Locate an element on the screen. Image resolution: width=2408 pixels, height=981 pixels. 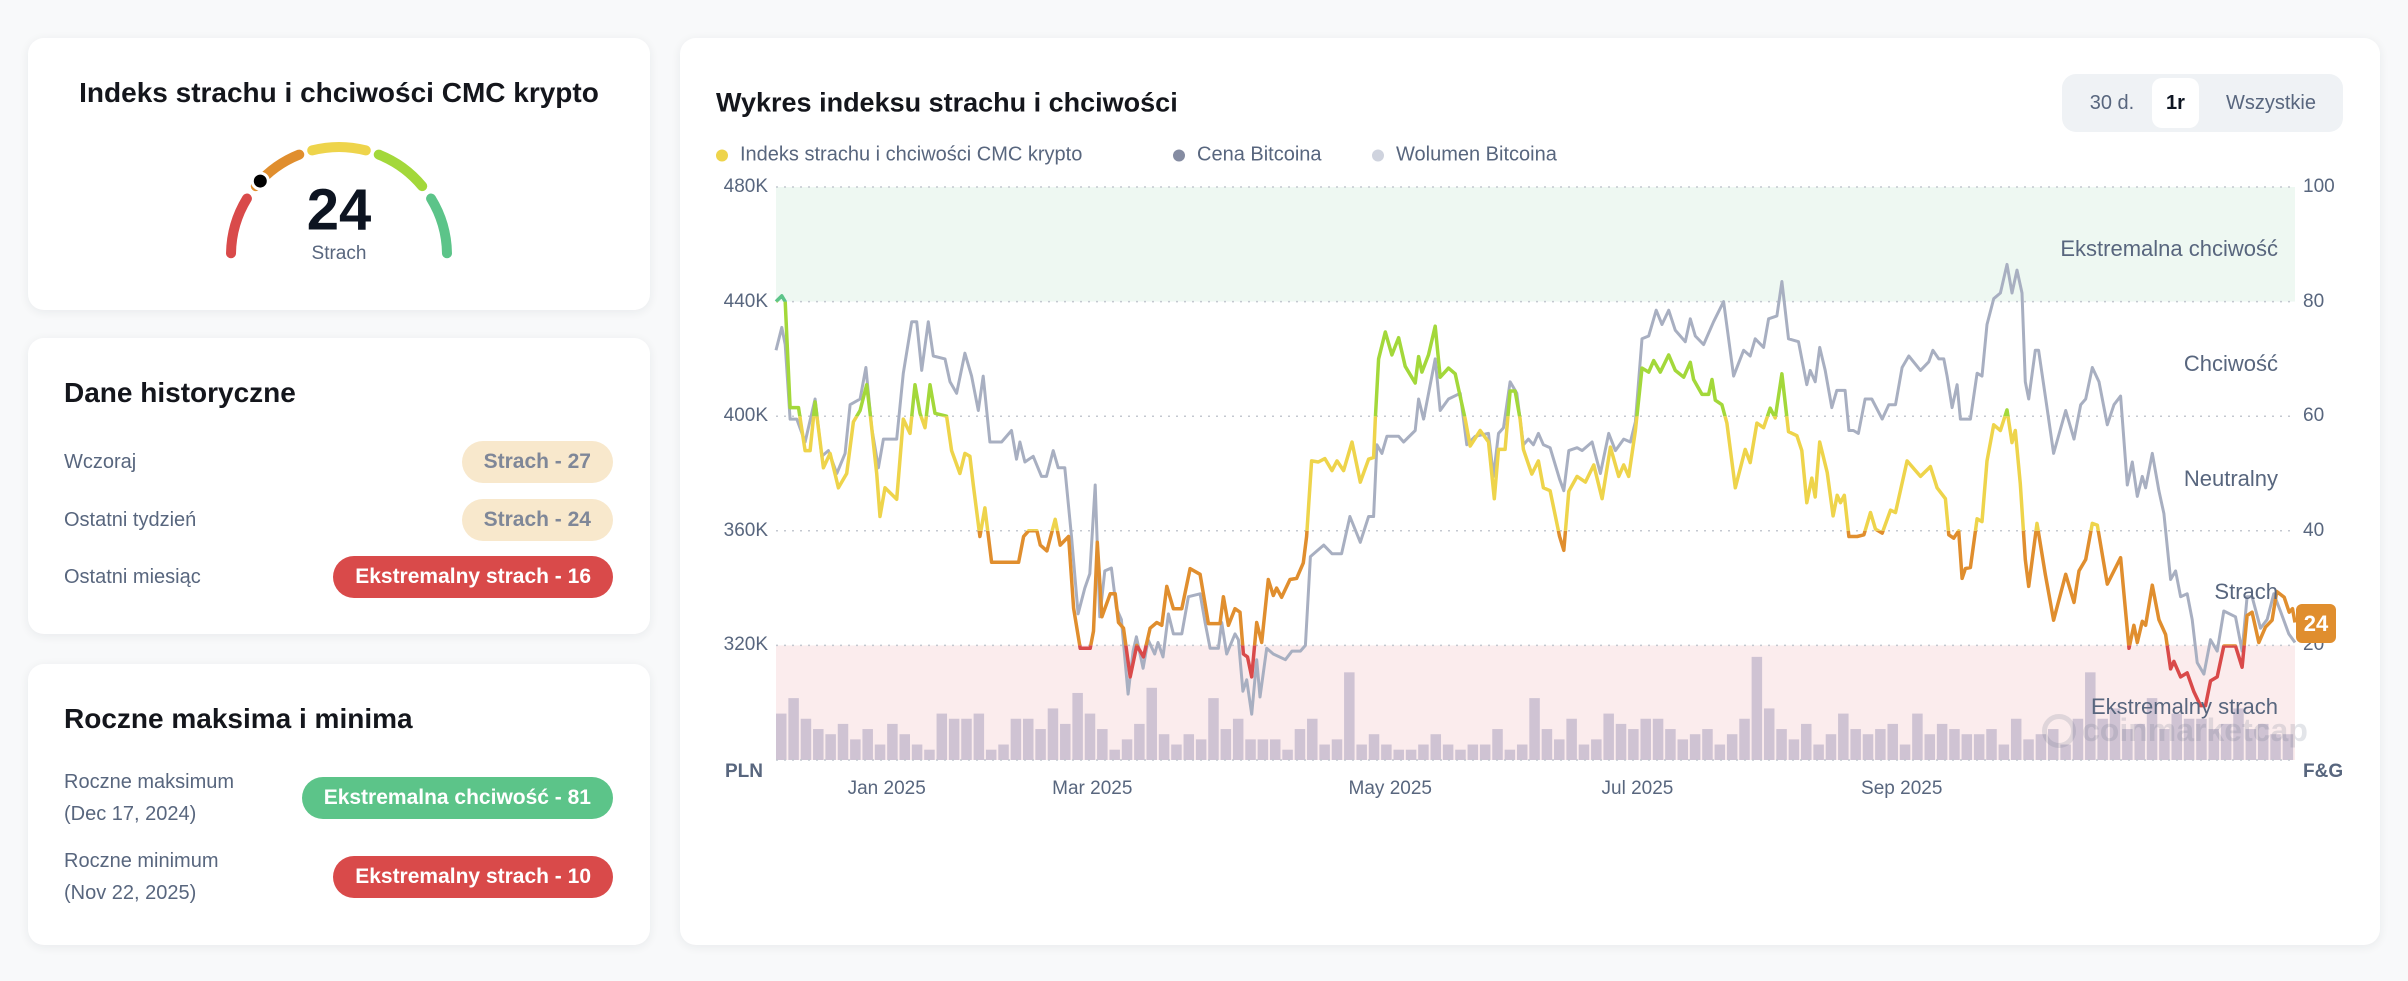
hist-row-label-yesterday: Wczoraj is located at coordinates (100, 462).